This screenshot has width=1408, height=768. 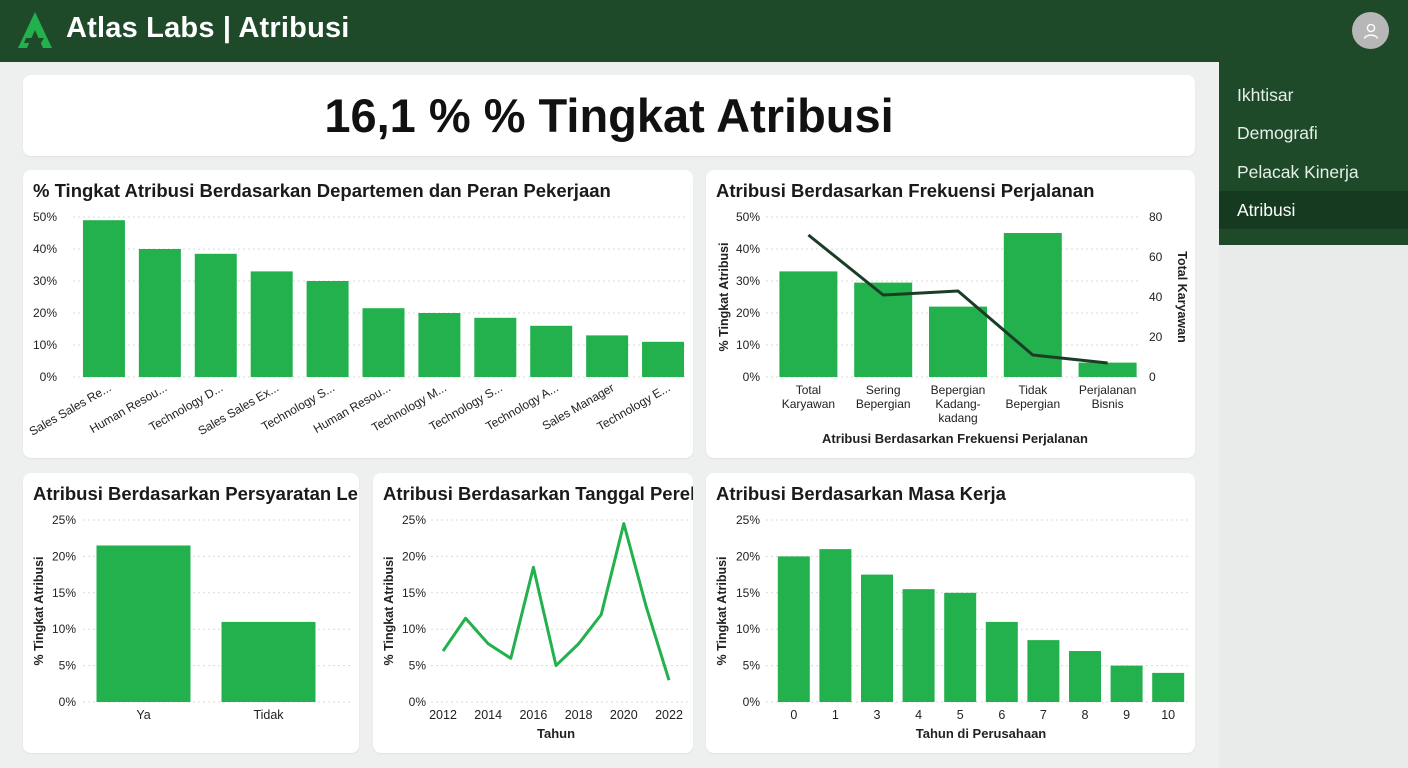 I want to click on sidebar-item-ikhtisar: Ikhtisar, so click(x=1265, y=95).